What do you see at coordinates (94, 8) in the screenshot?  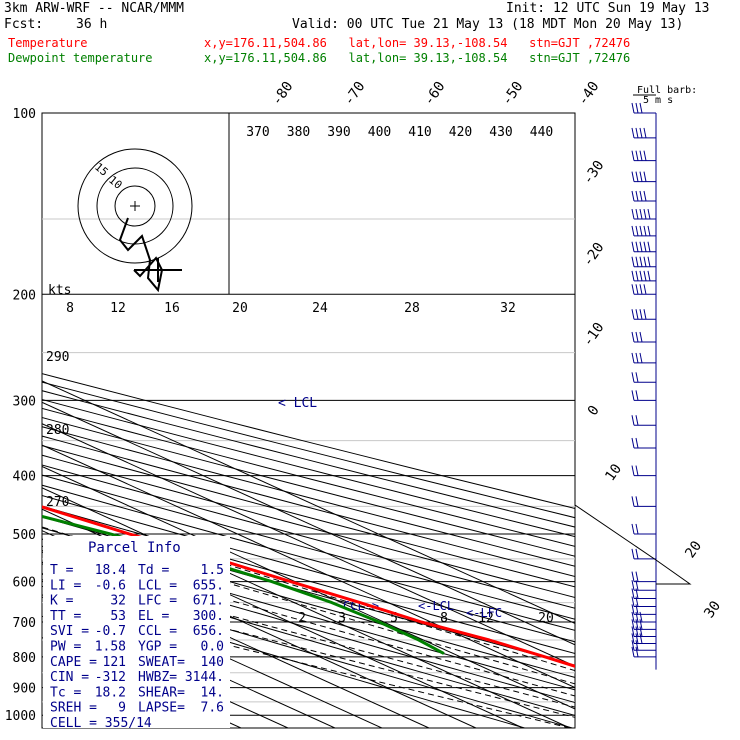 I see `model-title: 3km ARW-WRF -- NCAR/MMM` at bounding box center [94, 8].